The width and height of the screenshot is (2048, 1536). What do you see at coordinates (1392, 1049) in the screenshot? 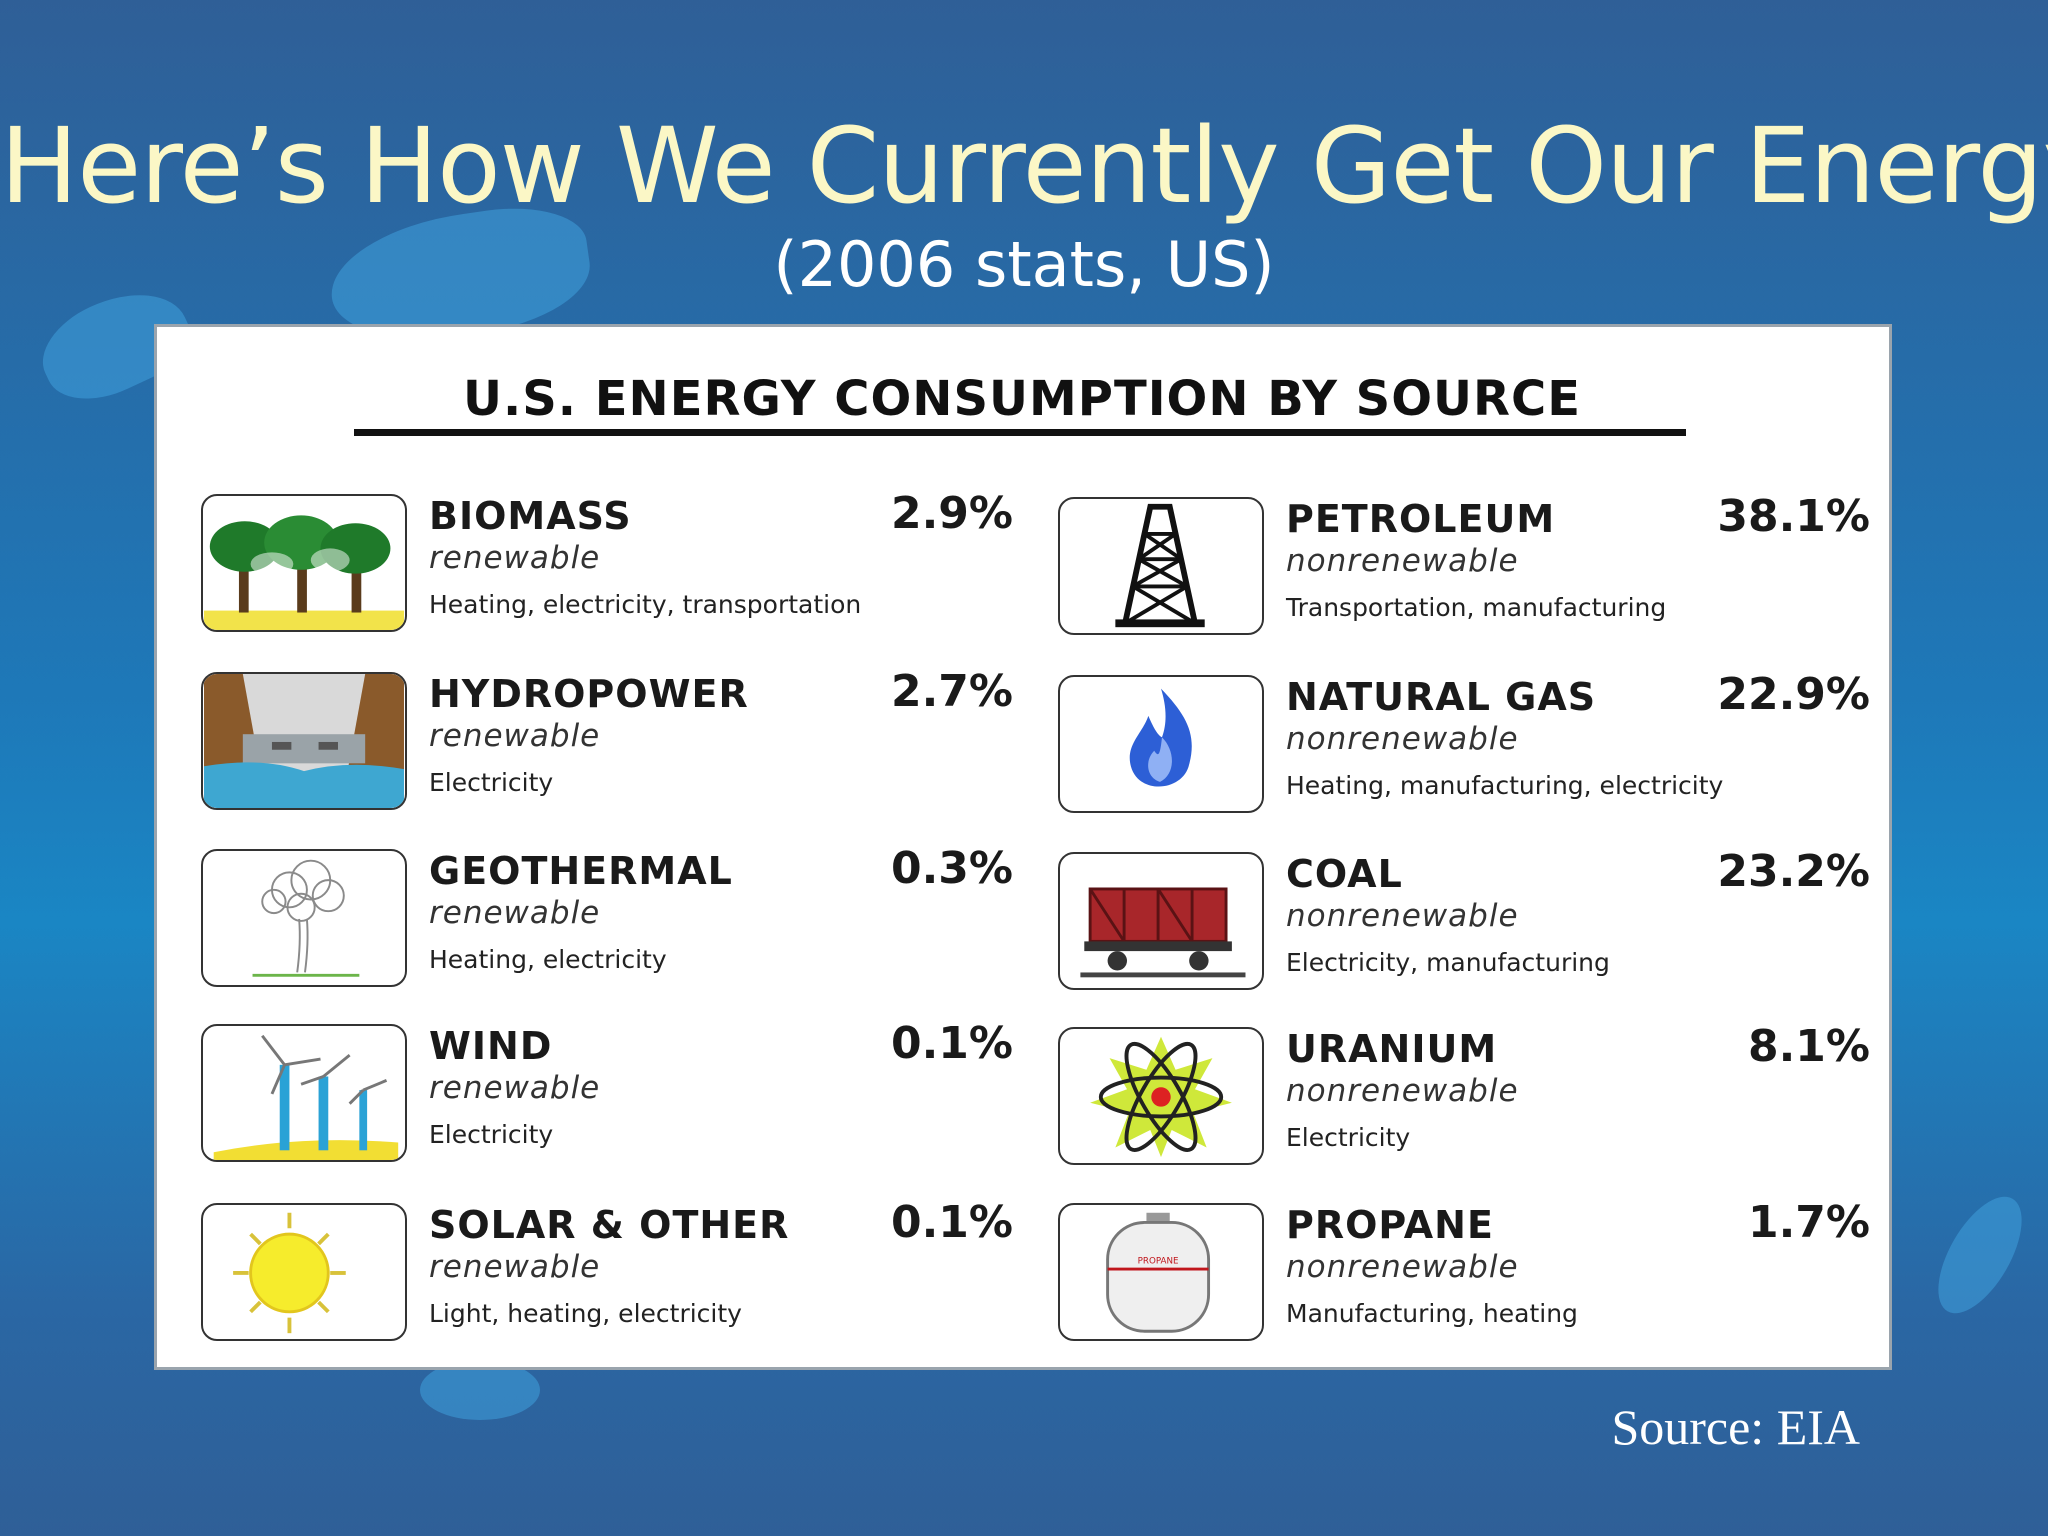
I see `entry-name: URANIUM` at bounding box center [1392, 1049].